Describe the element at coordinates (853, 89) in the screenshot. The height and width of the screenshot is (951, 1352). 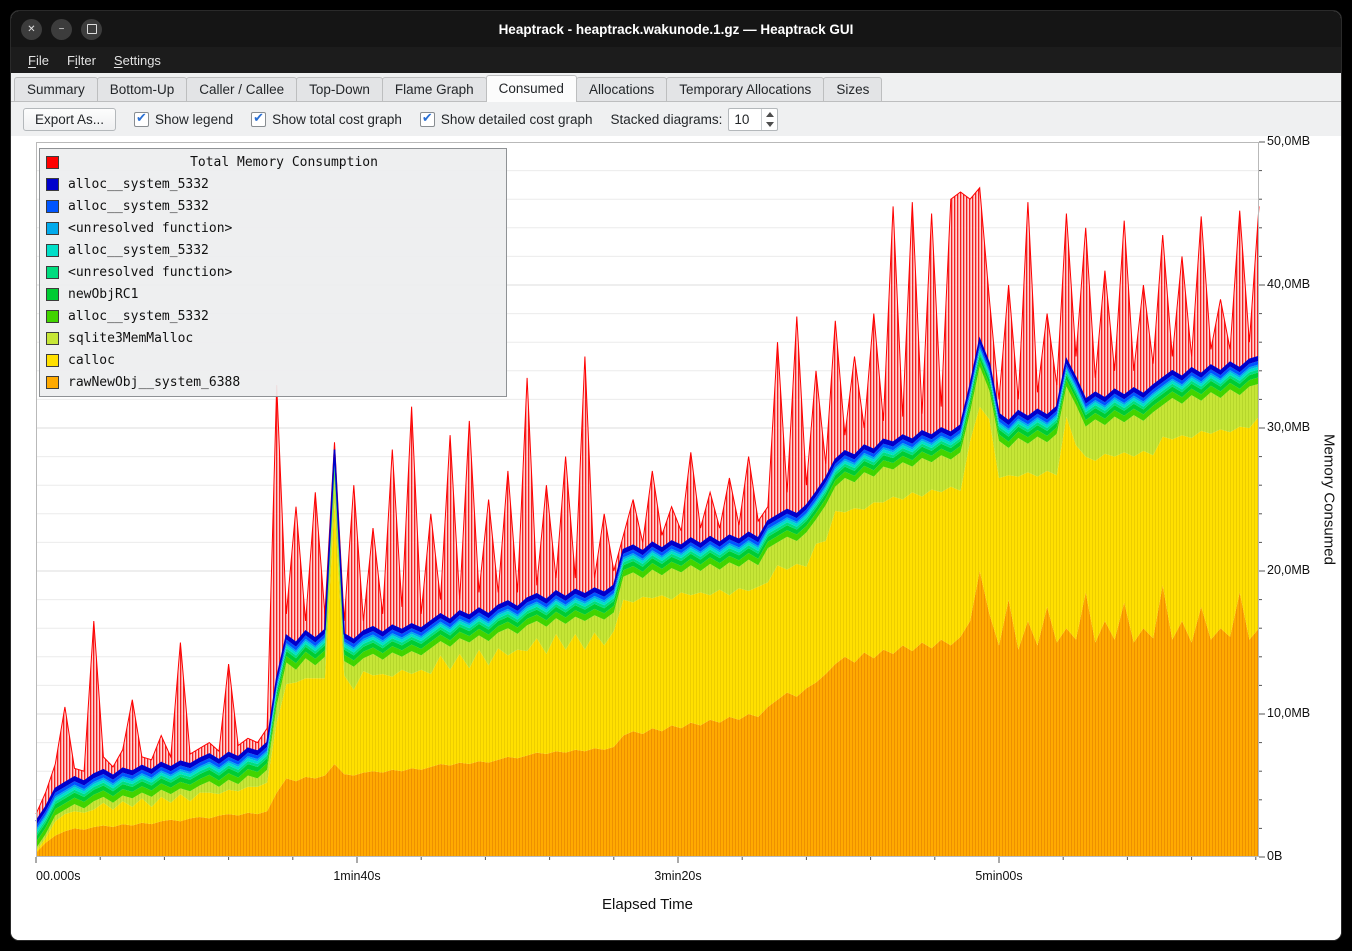
I see `tab-sizes: Sizes` at that location.